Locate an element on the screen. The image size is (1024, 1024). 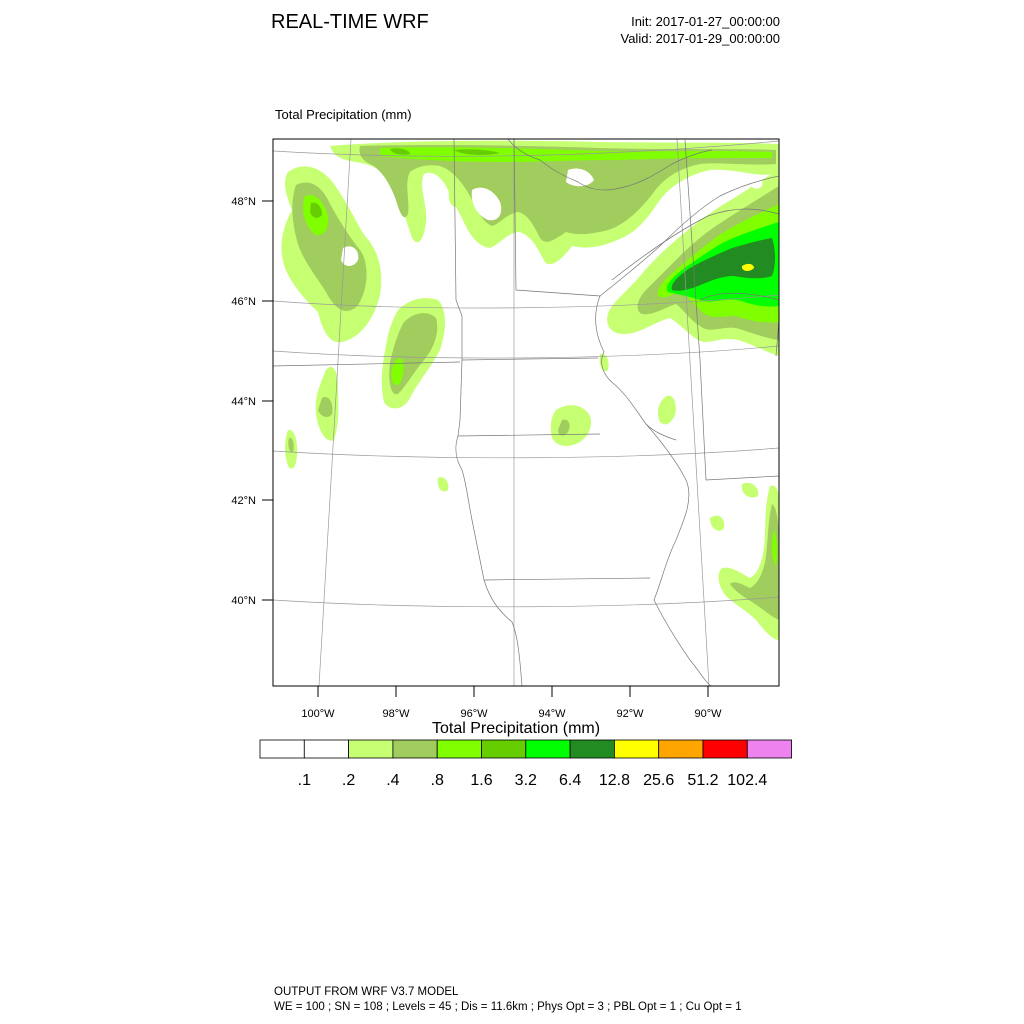
lat-label: 46°N is located at coordinates (243, 302).